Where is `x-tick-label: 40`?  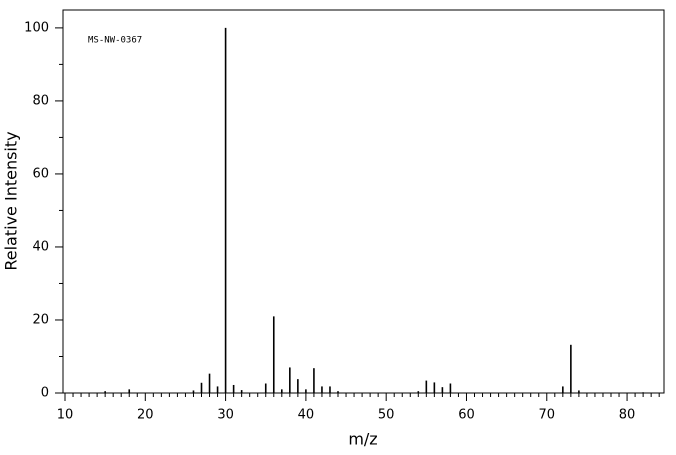
x-tick-label: 40 is located at coordinates (306, 415).